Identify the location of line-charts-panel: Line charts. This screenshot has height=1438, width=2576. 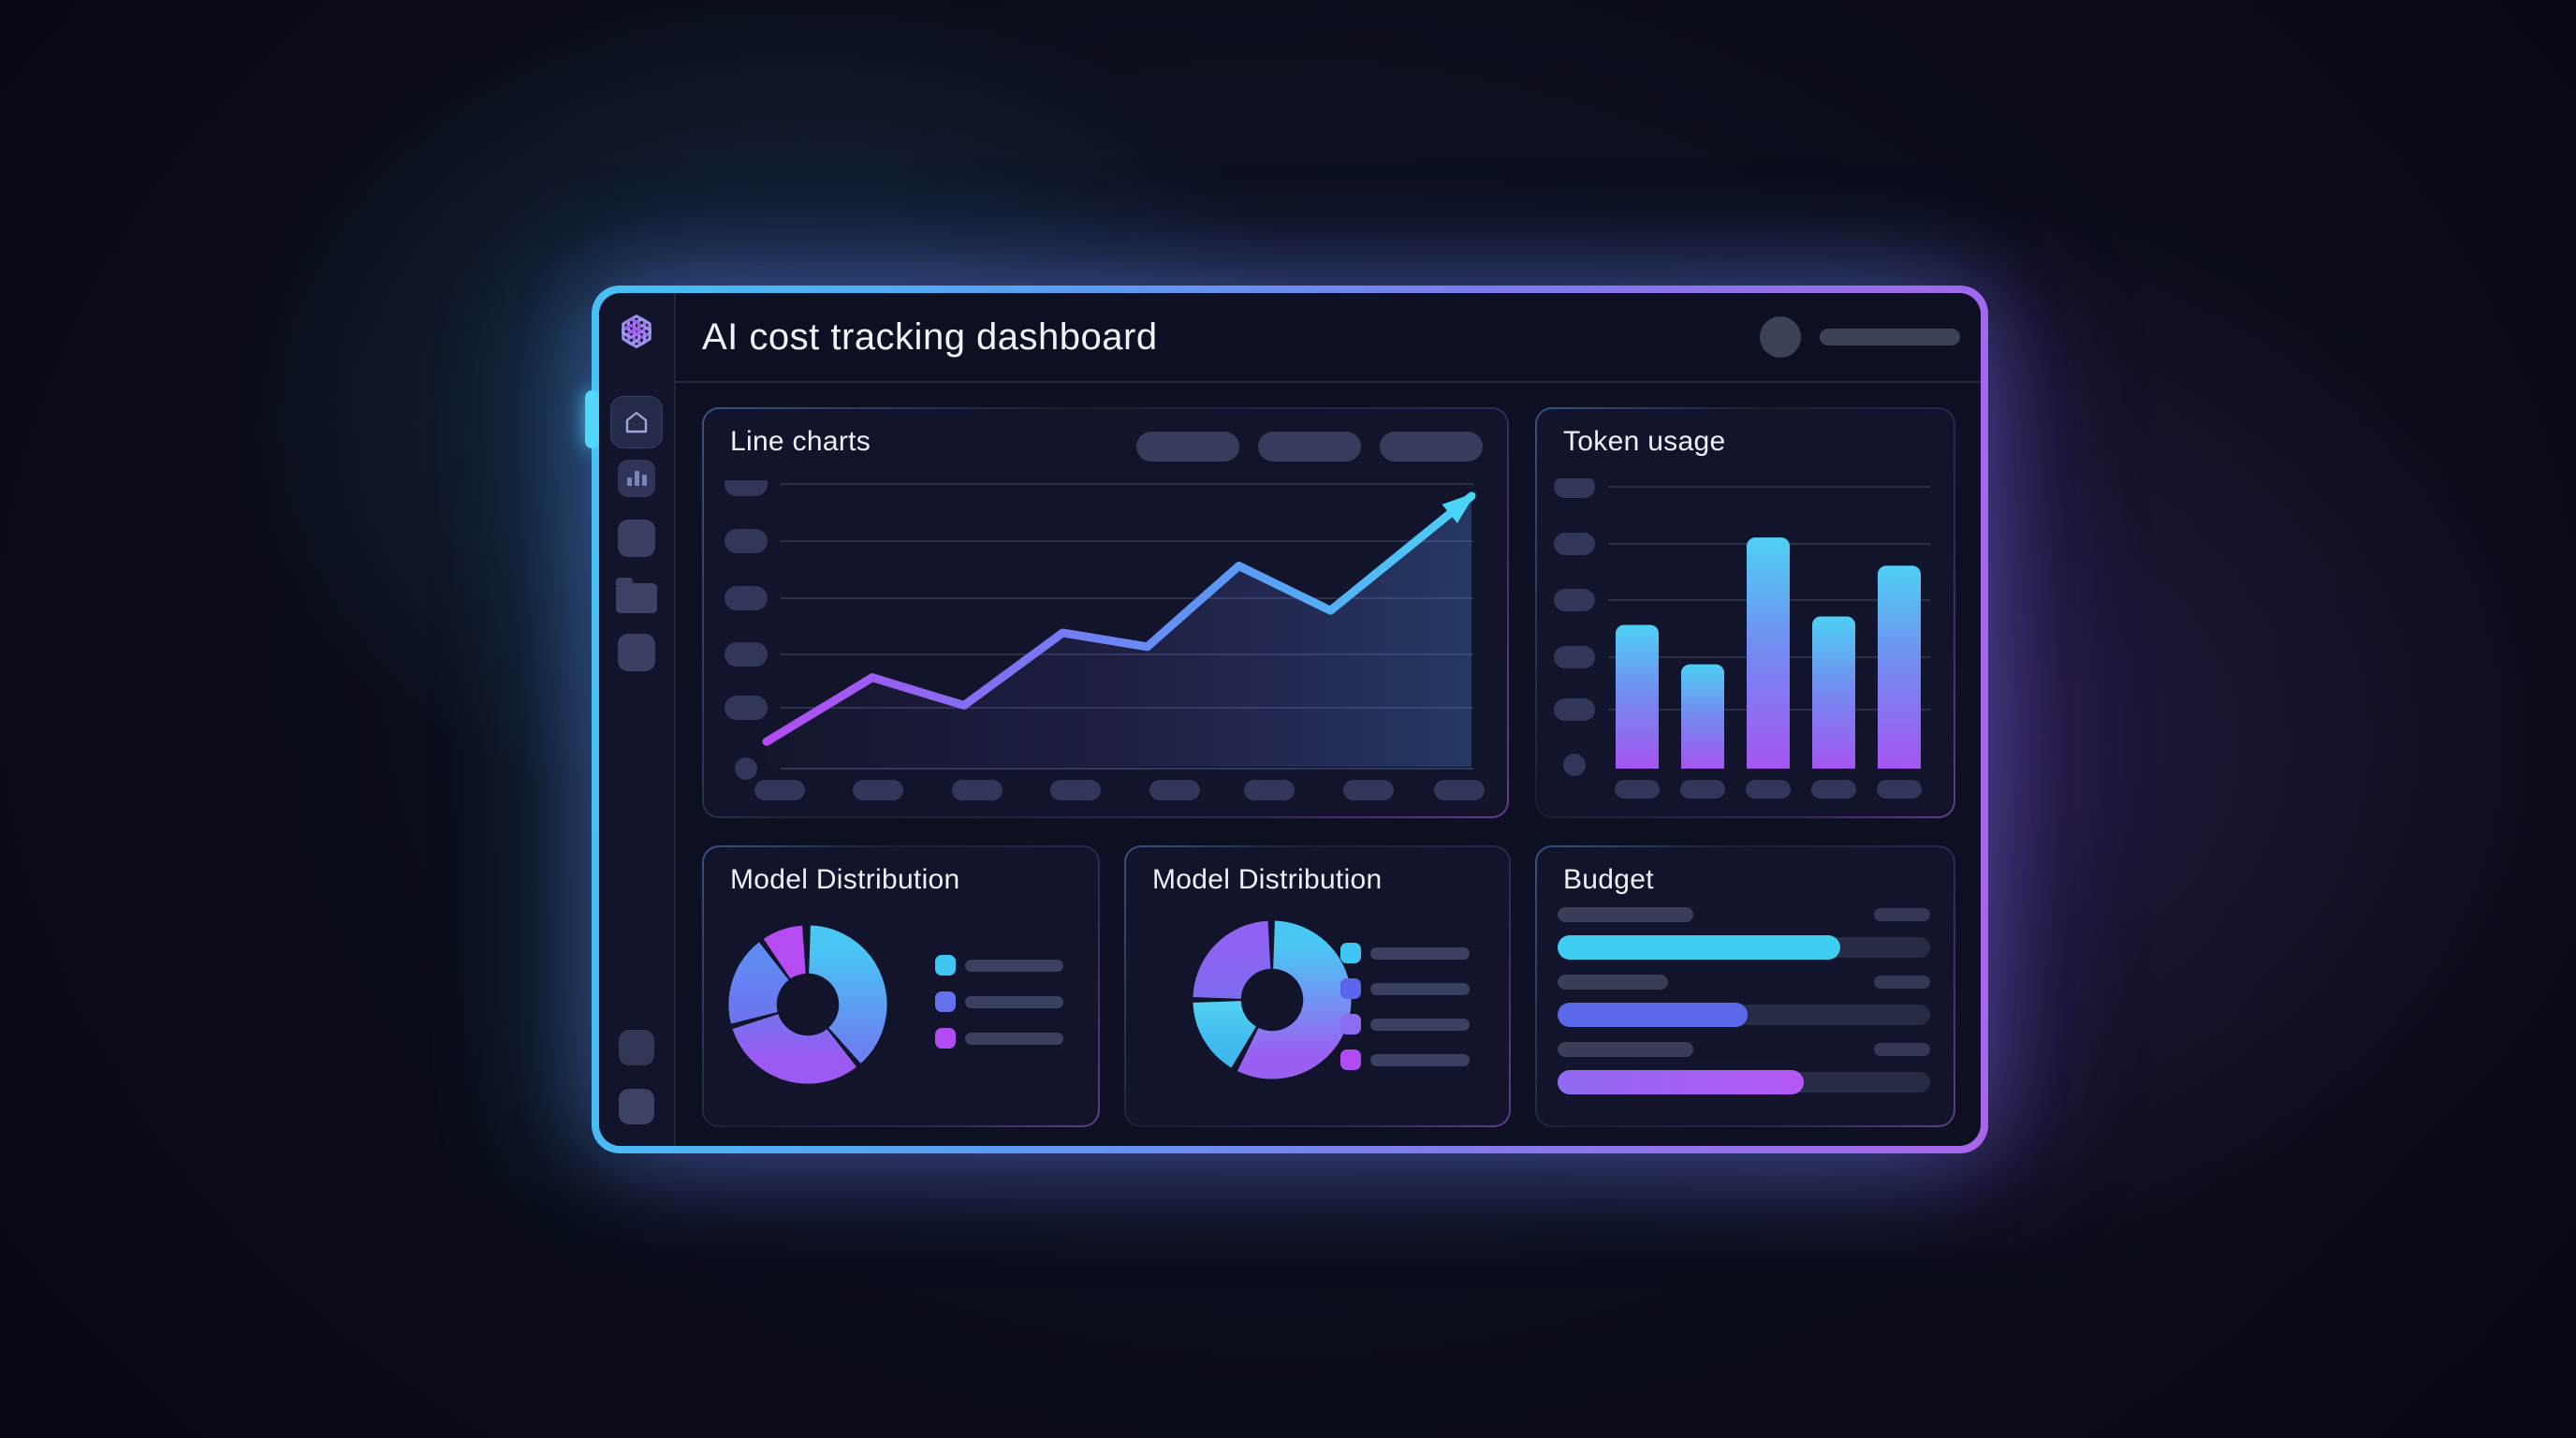
(1105, 612).